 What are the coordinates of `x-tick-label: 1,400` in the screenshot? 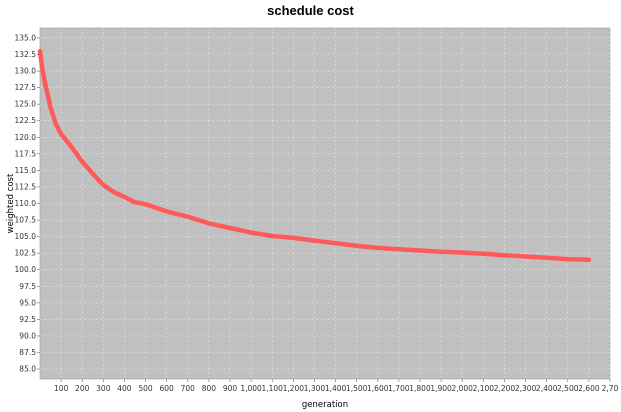 It's located at (336, 388).